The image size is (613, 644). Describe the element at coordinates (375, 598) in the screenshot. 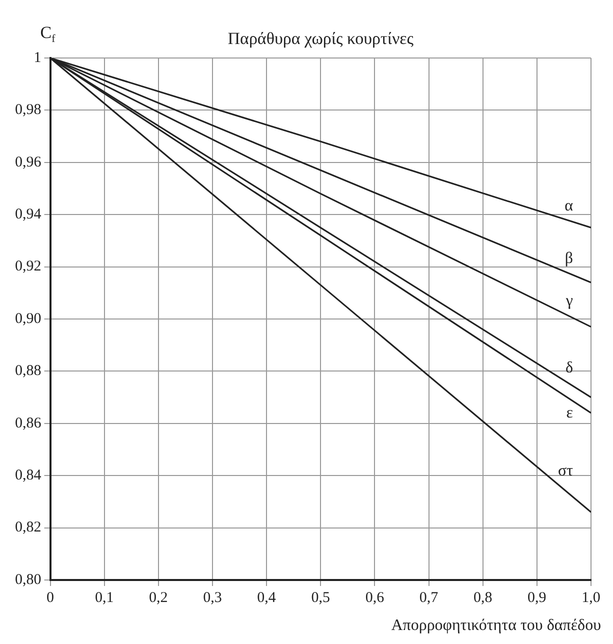

I see `x-tick-label: 0,6` at that location.